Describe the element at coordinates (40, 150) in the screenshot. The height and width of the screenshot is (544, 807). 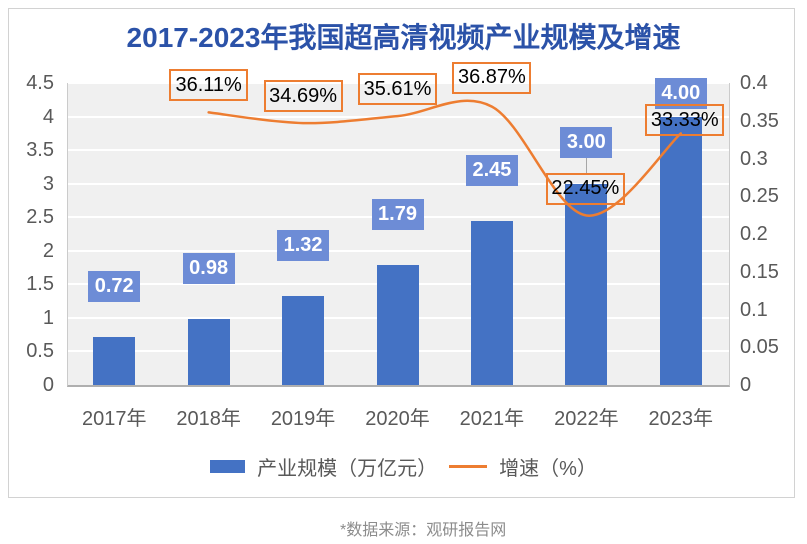
I see `left-axis-tick: 3.5` at that location.